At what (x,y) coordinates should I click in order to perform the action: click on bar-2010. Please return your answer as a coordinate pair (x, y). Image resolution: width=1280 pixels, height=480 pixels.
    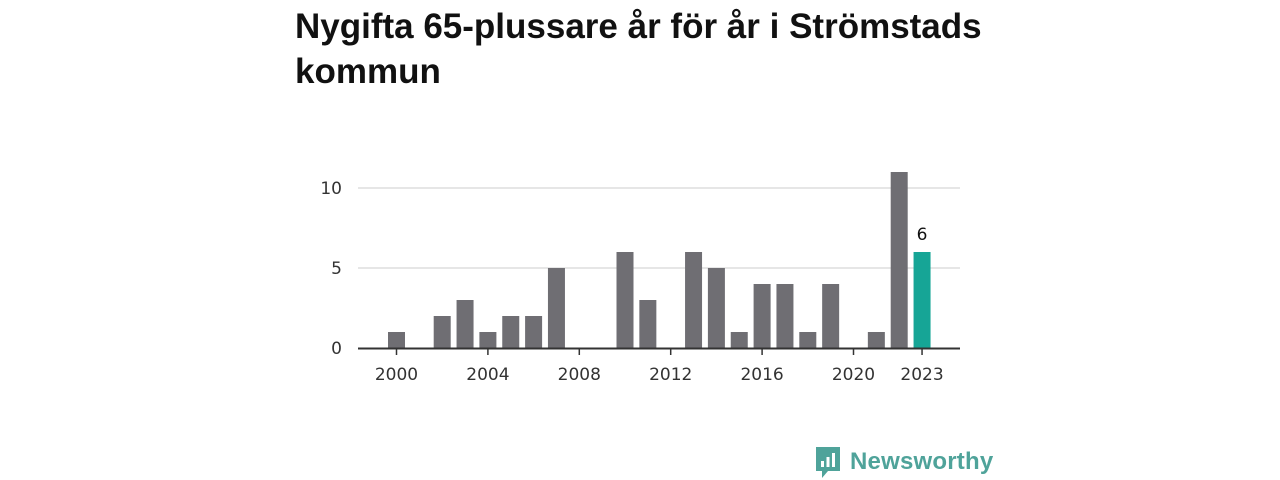
    Looking at the image, I should click on (625, 300).